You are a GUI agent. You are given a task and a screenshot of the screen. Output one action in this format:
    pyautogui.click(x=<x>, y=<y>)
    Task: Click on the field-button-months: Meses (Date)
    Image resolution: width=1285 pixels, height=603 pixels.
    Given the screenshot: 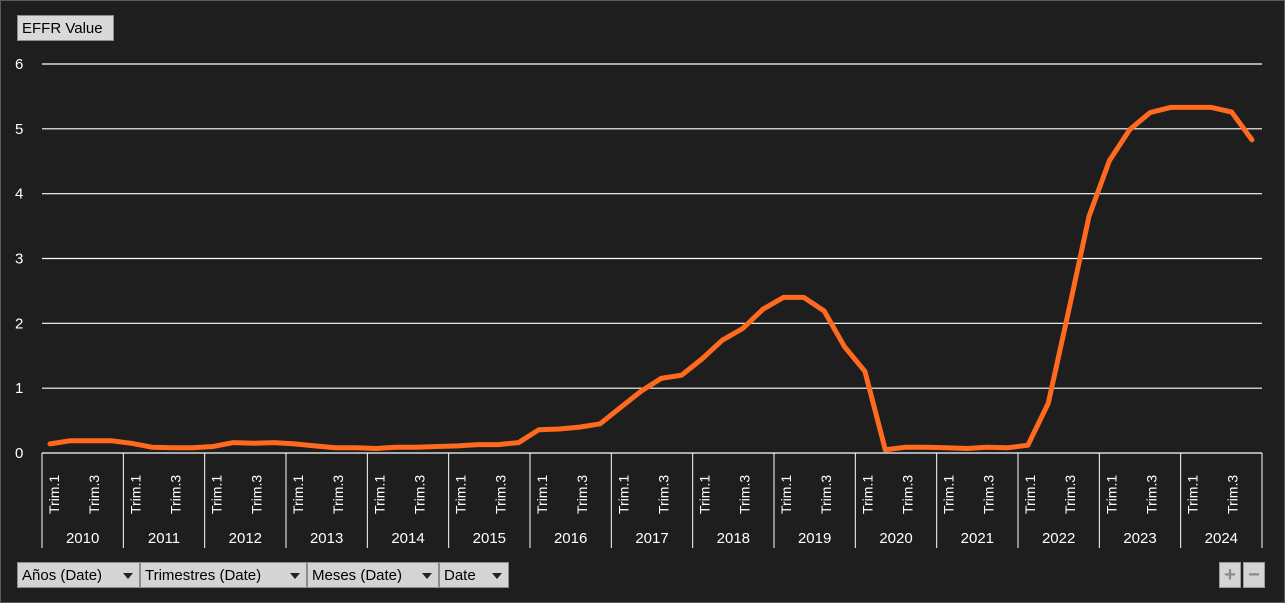 What is the action you would take?
    pyautogui.click(x=373, y=575)
    